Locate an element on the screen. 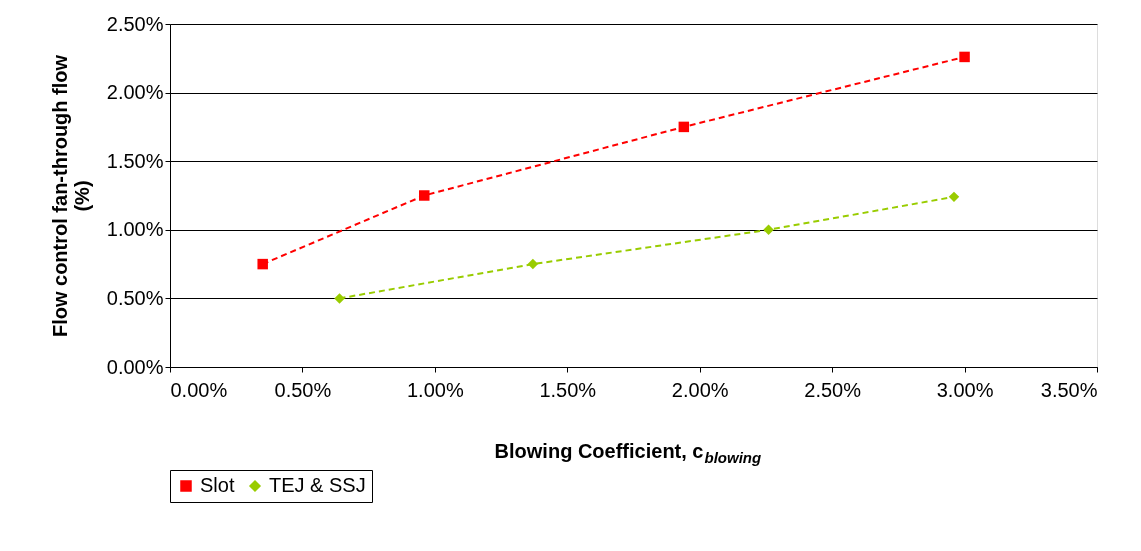 The image size is (1141, 551). x-tick-label: 3.00% is located at coordinates (965, 389).